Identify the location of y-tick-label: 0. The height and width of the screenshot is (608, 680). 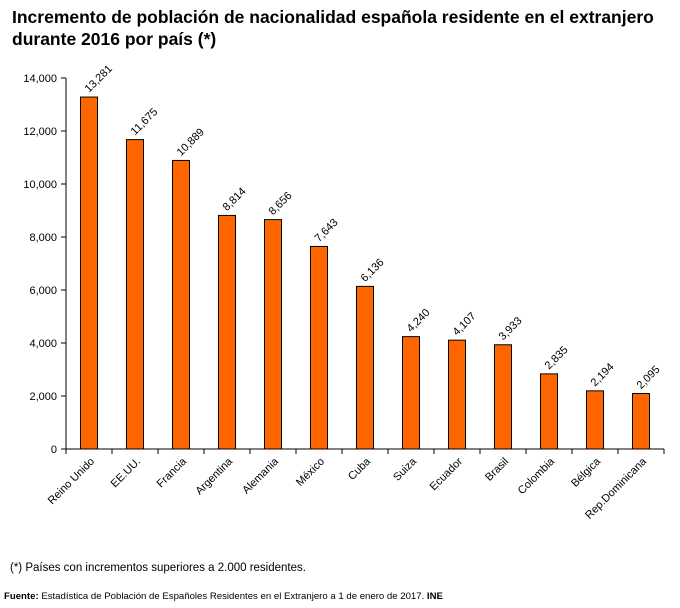
(54, 450).